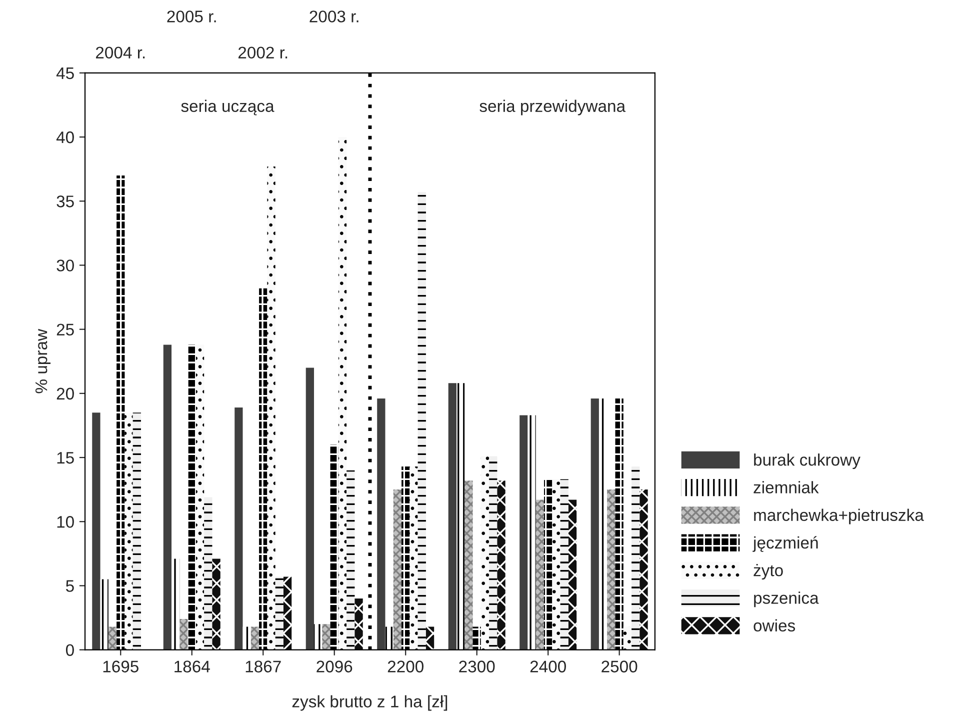 This screenshot has width=966, height=722. Describe the element at coordinates (334, 16) in the screenshot. I see `text: 2003 r.` at that location.